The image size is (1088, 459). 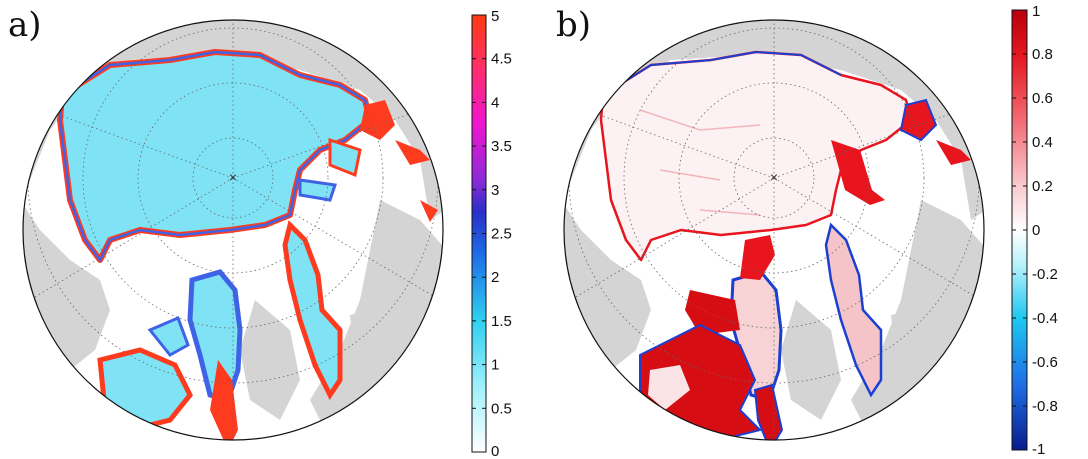 What do you see at coordinates (1045, 274) in the screenshot?
I see `colorbar-b-tick-label: -0.2` at bounding box center [1045, 274].